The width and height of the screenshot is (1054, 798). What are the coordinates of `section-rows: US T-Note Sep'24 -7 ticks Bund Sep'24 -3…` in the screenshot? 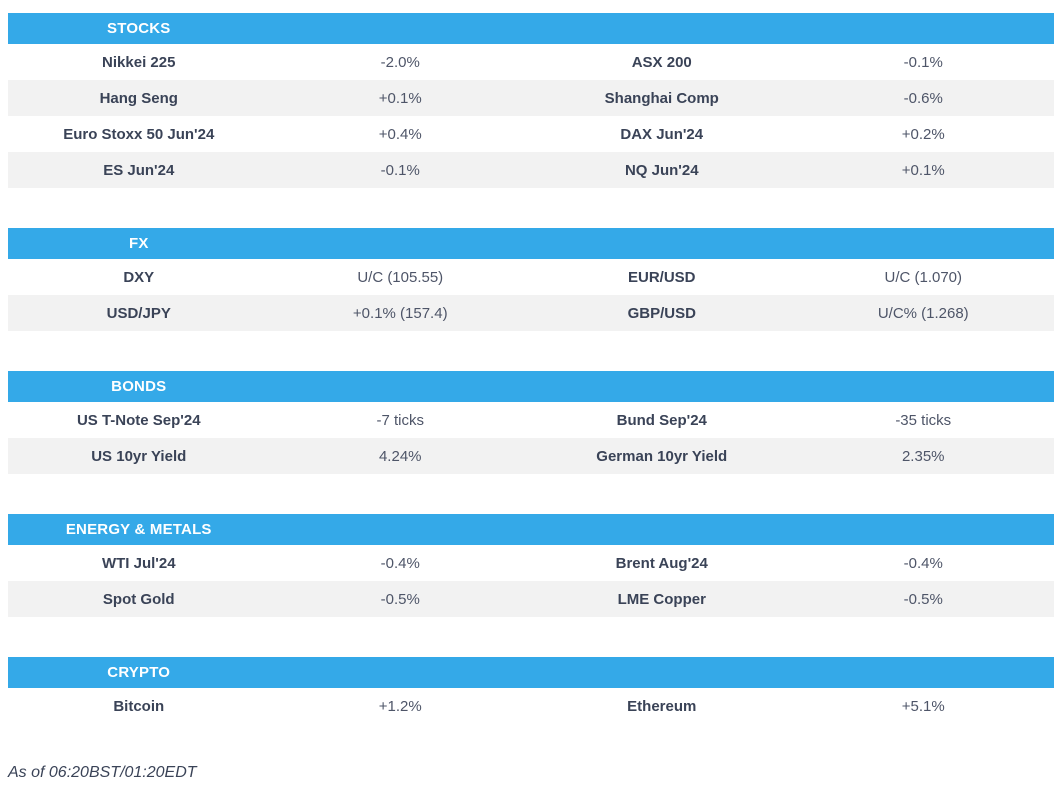 It's located at (531, 438).